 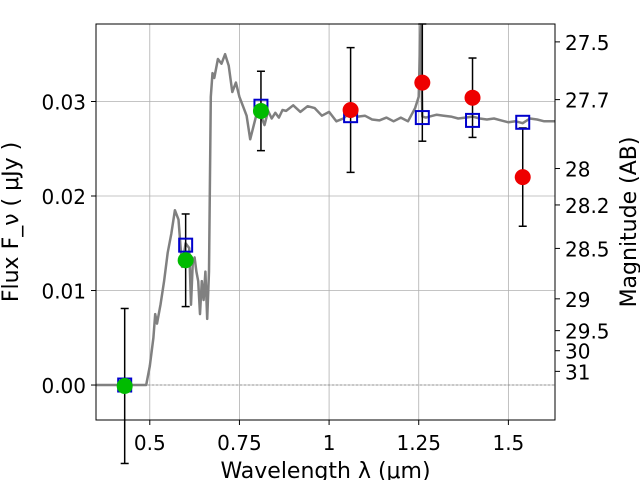 I want to click on y-tick-label: 0.00, so click(x=63, y=386).